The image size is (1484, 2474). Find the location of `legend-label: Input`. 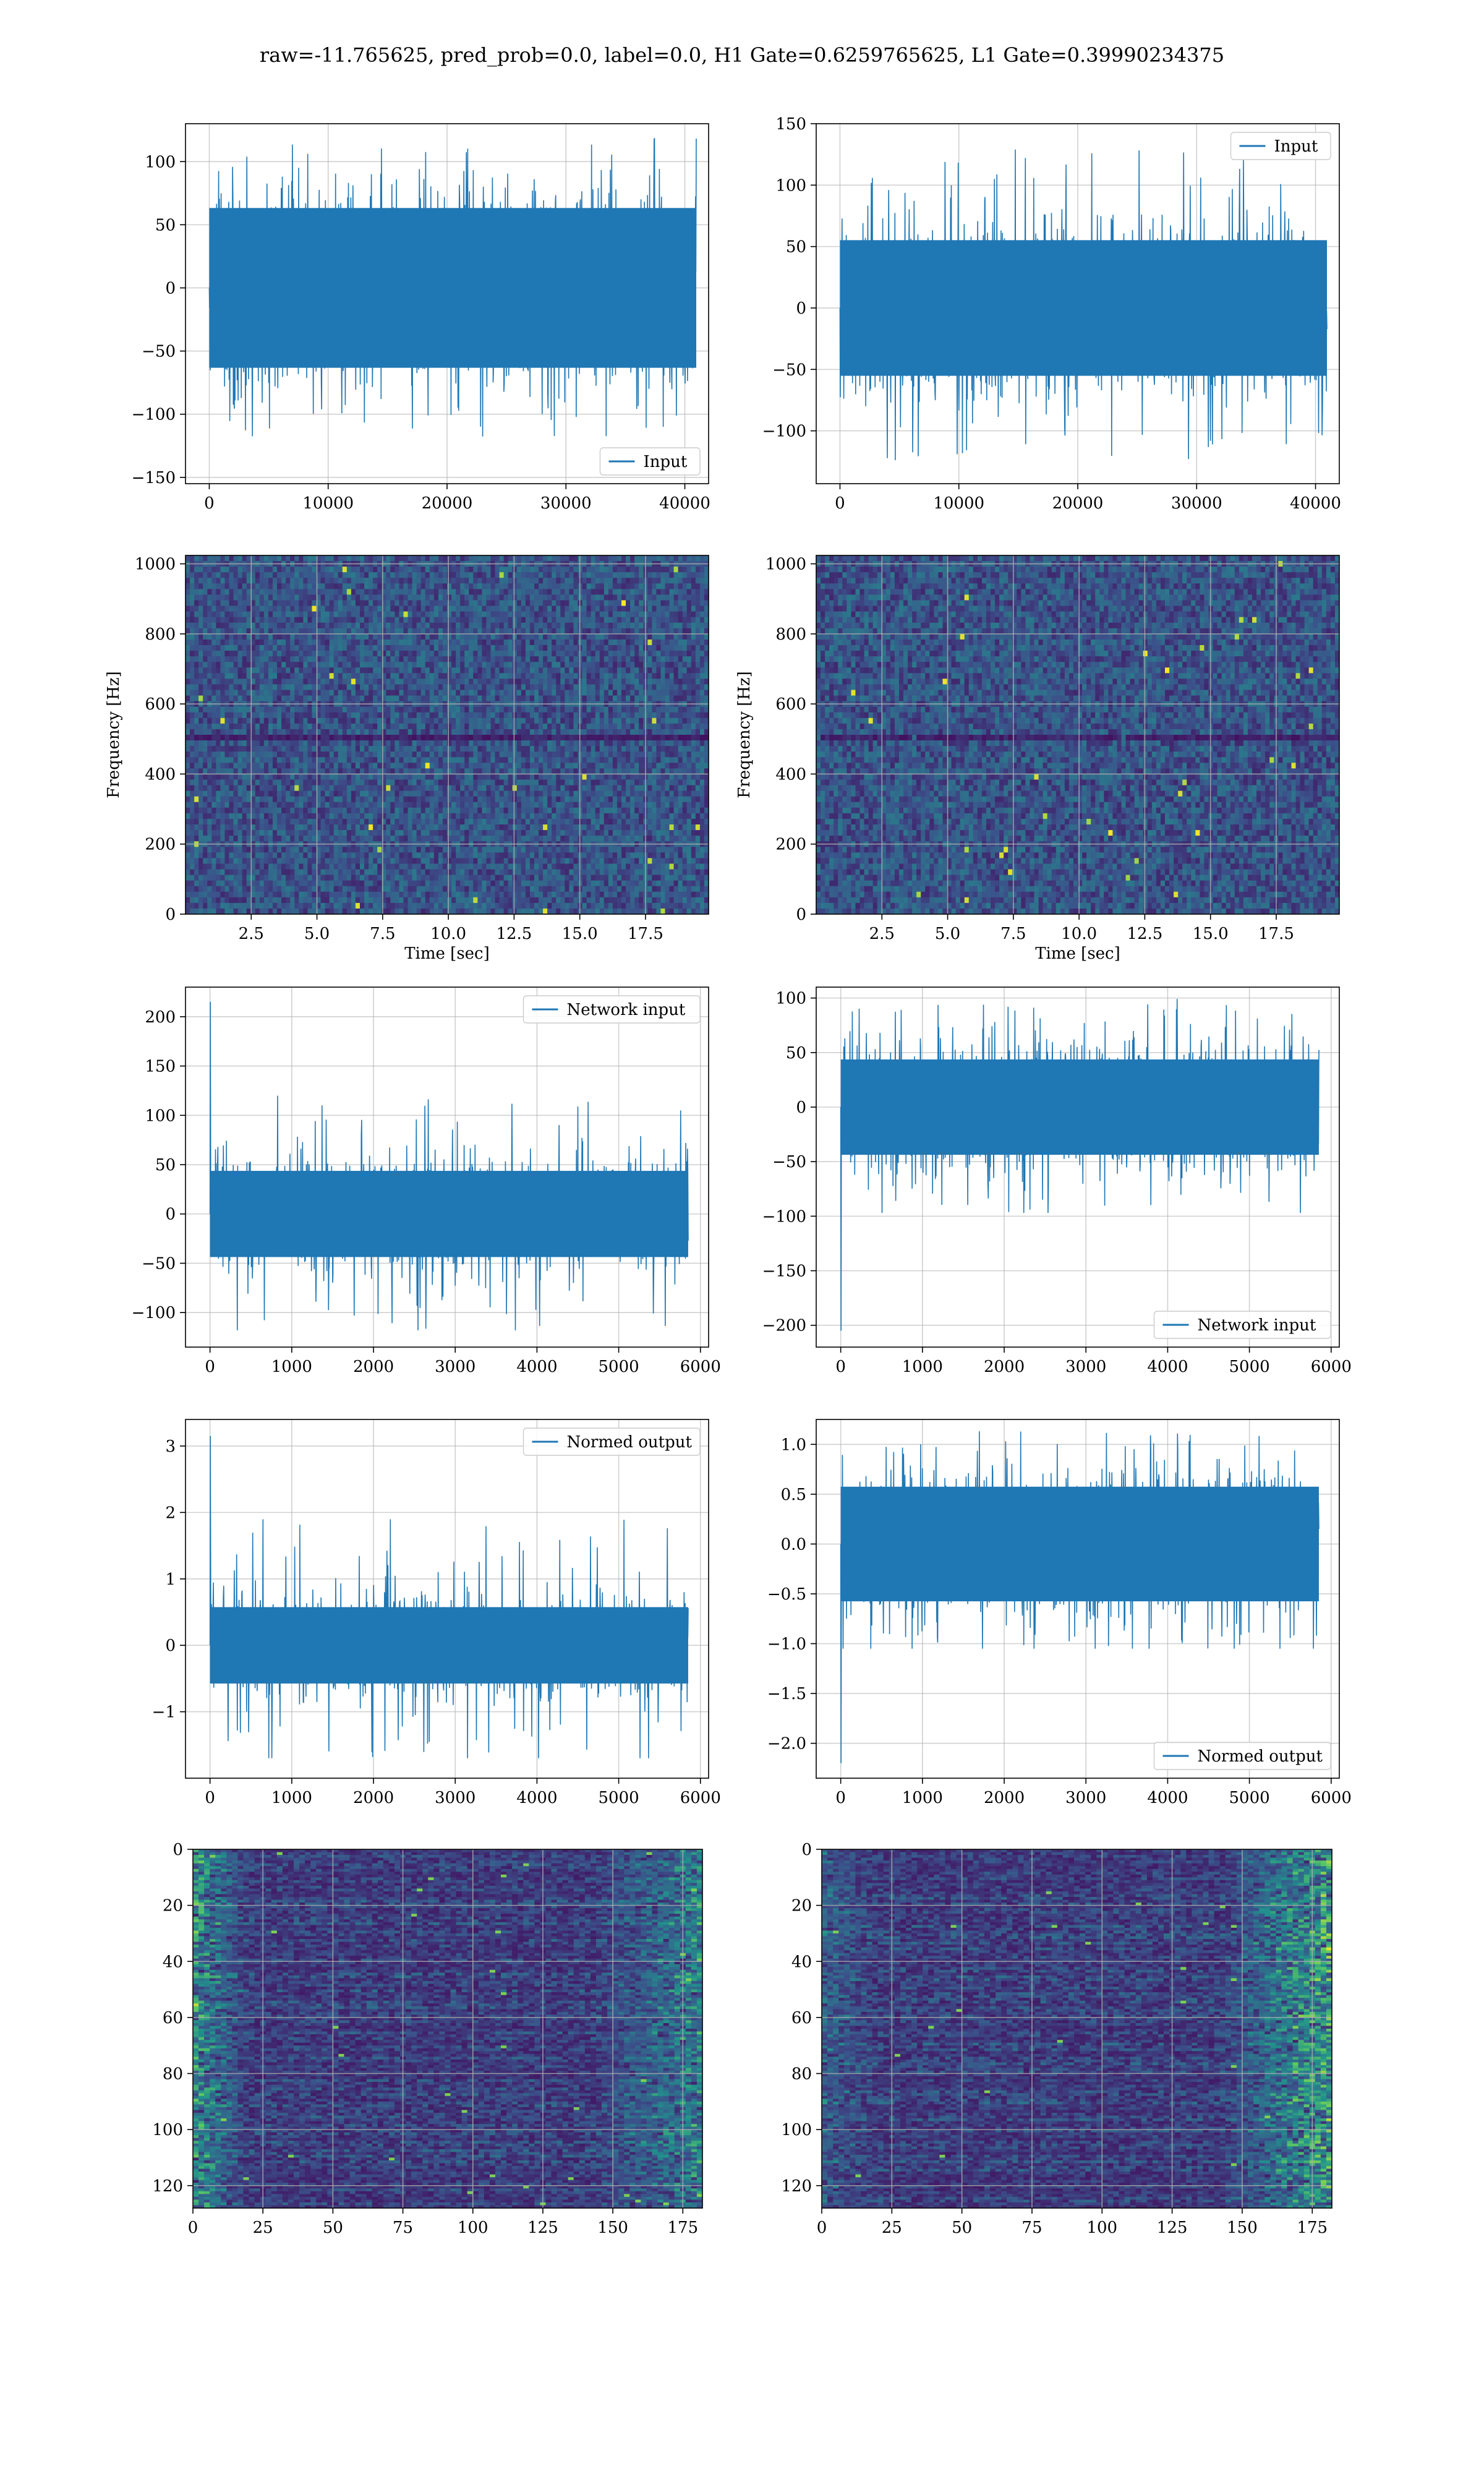

legend-label: Input is located at coordinates (1296, 146).